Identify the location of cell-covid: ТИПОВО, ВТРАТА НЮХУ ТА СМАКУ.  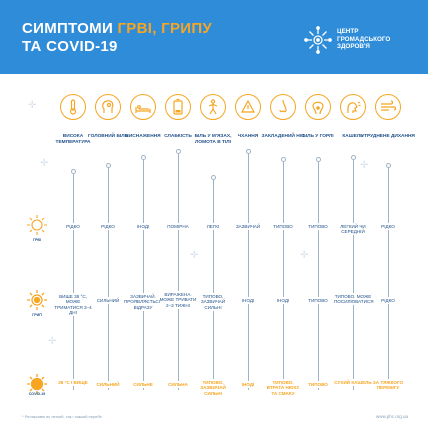
(283, 388).